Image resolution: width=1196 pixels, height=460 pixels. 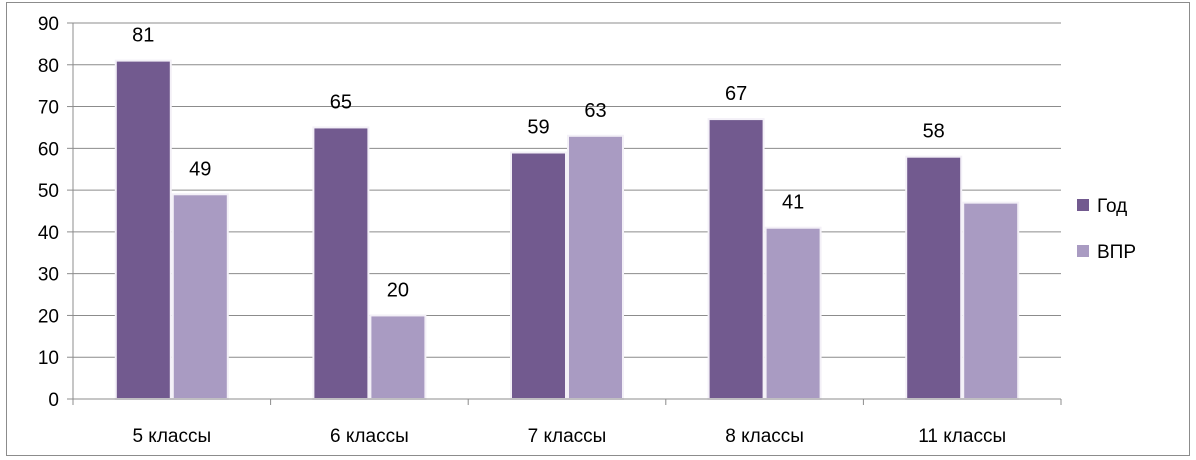 I want to click on y-tick-label: 90, so click(x=48, y=24).